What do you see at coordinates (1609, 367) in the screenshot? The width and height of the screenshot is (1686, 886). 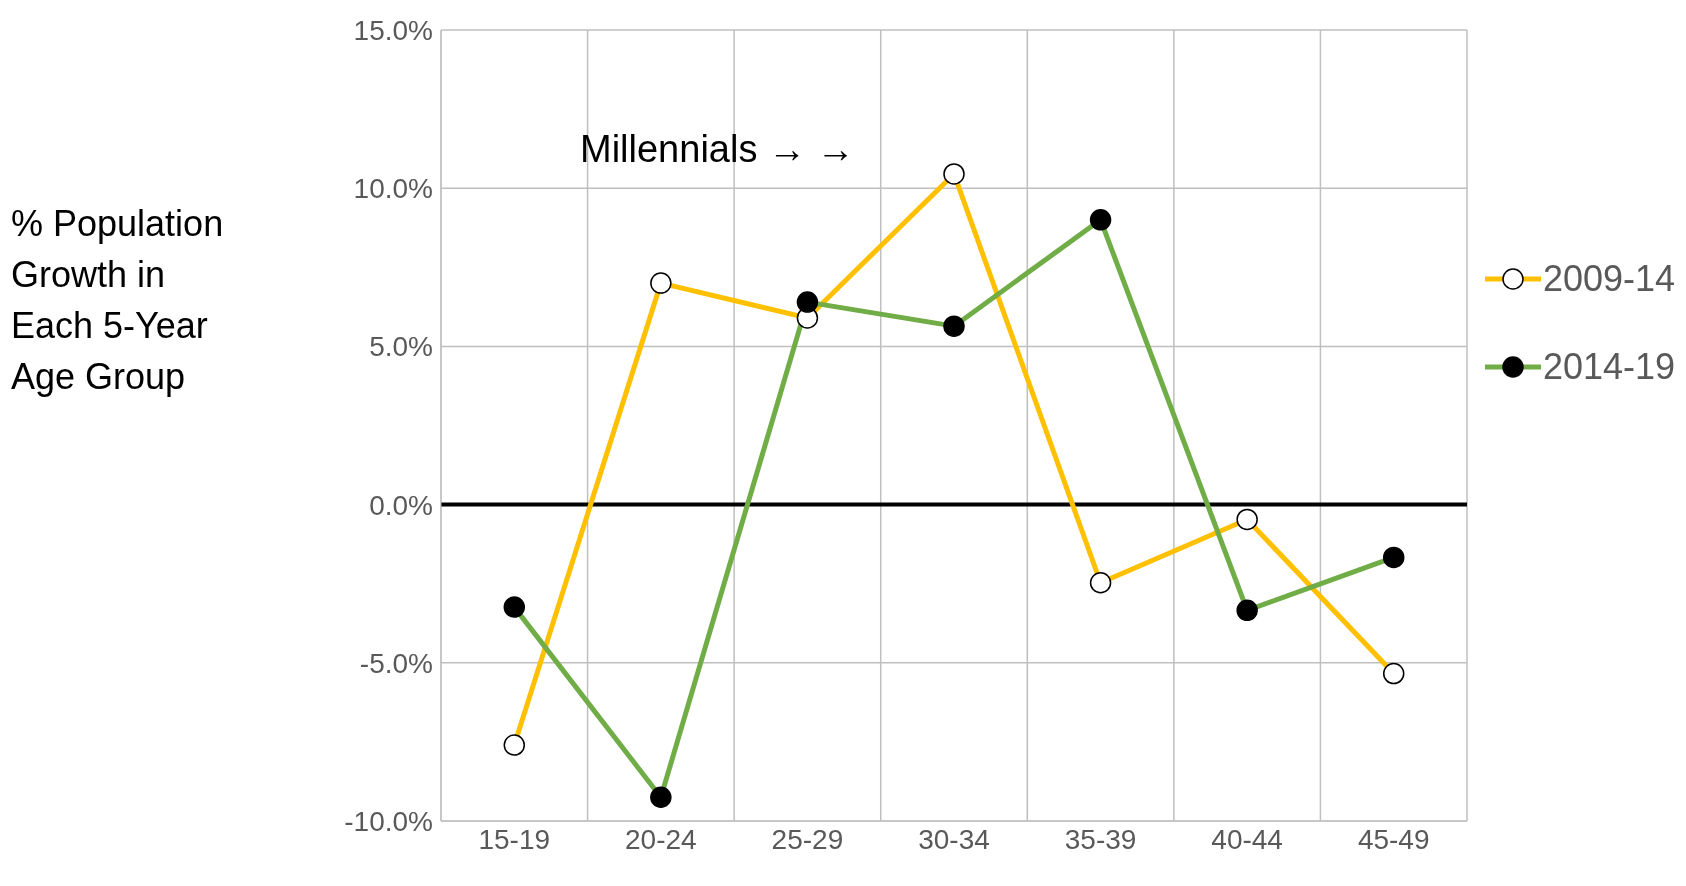 I see `legend-label: 2014-19` at bounding box center [1609, 367].